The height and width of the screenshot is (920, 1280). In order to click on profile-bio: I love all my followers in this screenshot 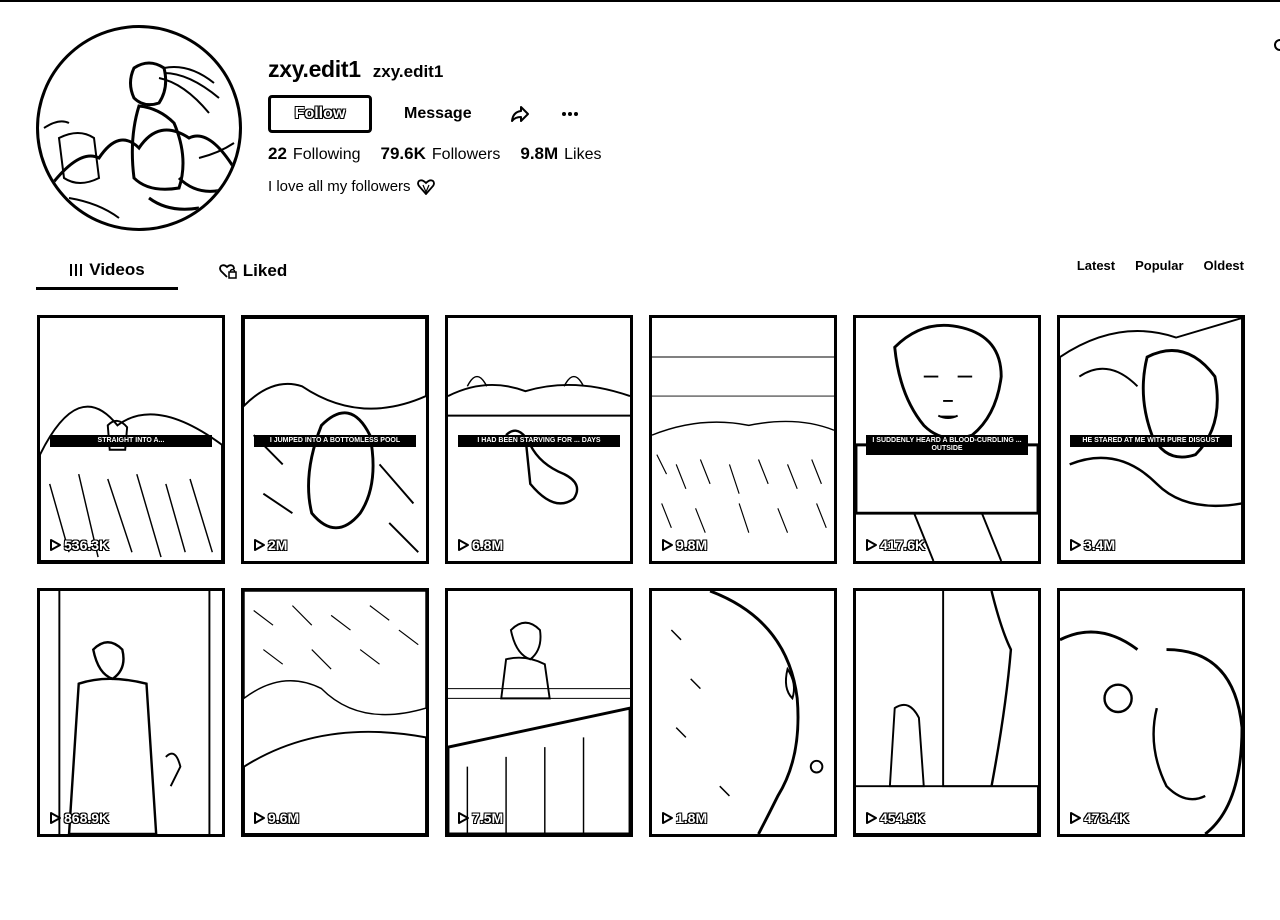, I will do `click(351, 186)`.